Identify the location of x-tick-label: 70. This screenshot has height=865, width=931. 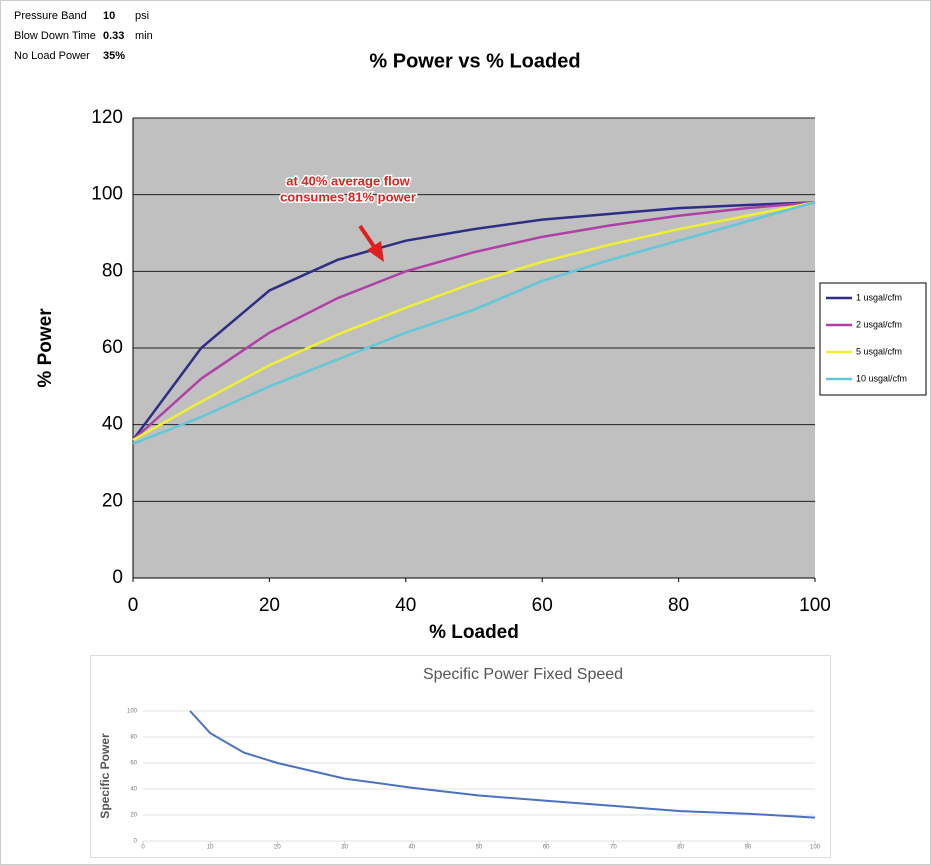
(613, 848).